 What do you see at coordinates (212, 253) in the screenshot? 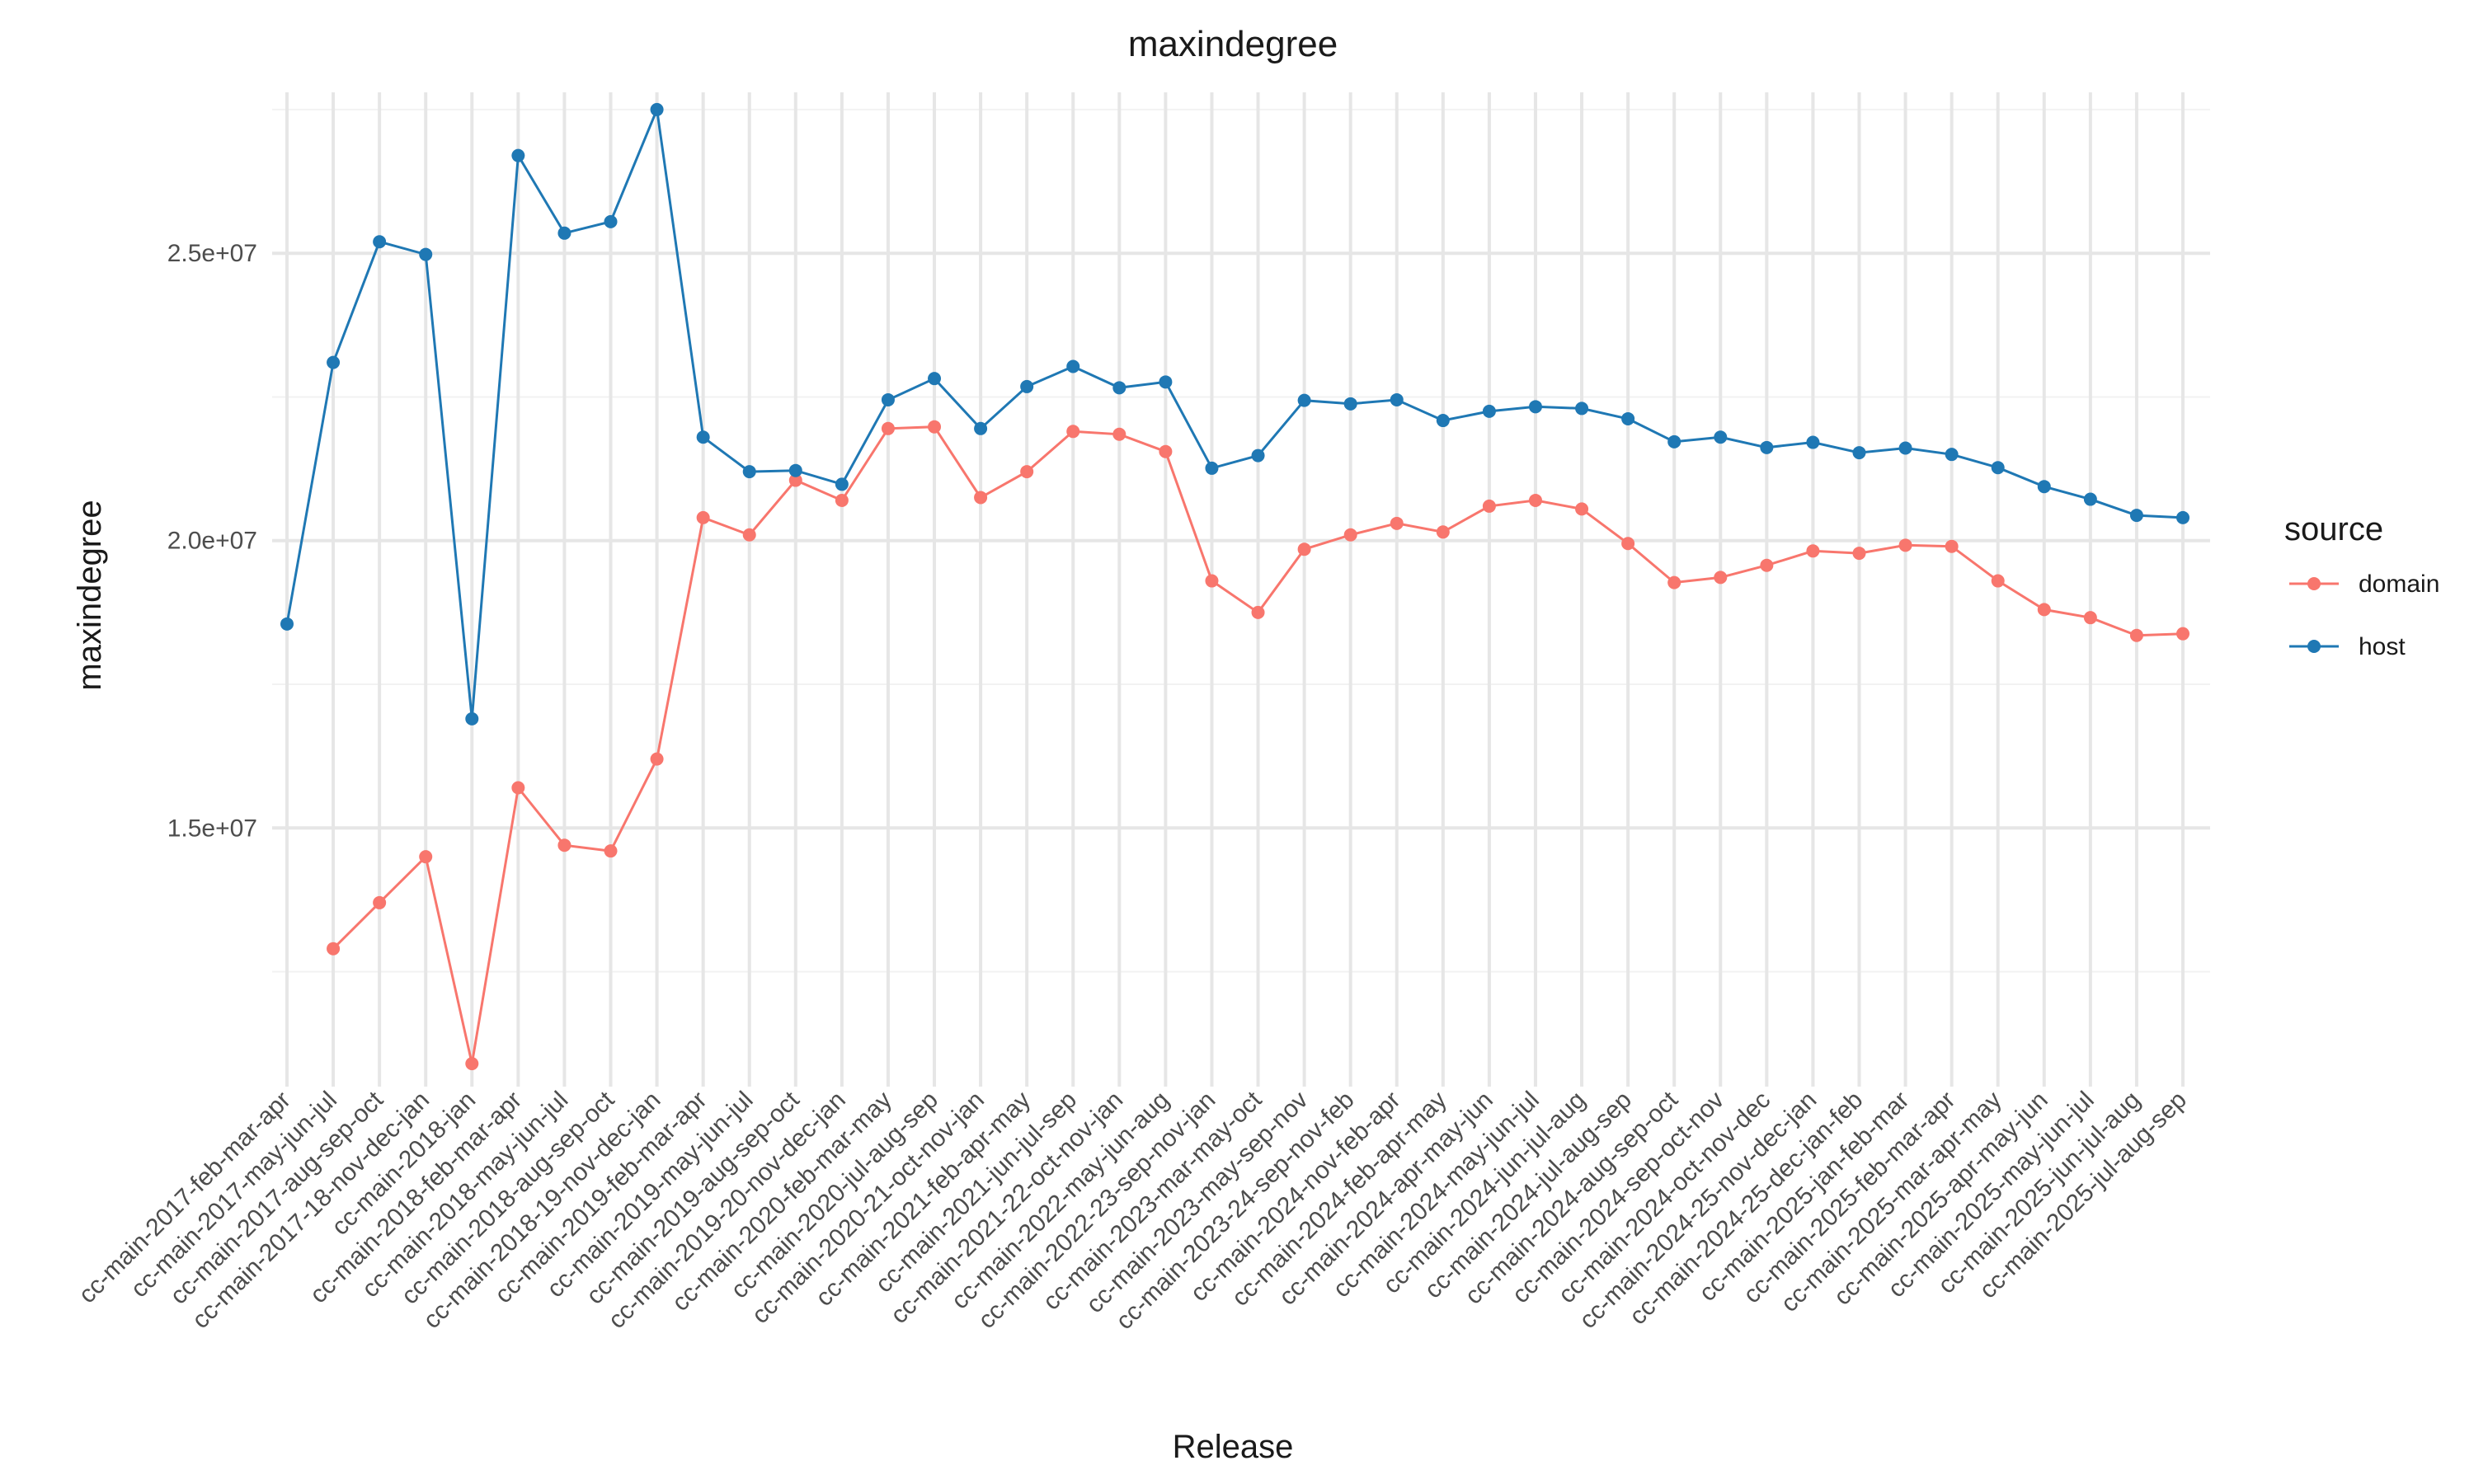
I see `y-tick-label: 2.5e+07` at bounding box center [212, 253].